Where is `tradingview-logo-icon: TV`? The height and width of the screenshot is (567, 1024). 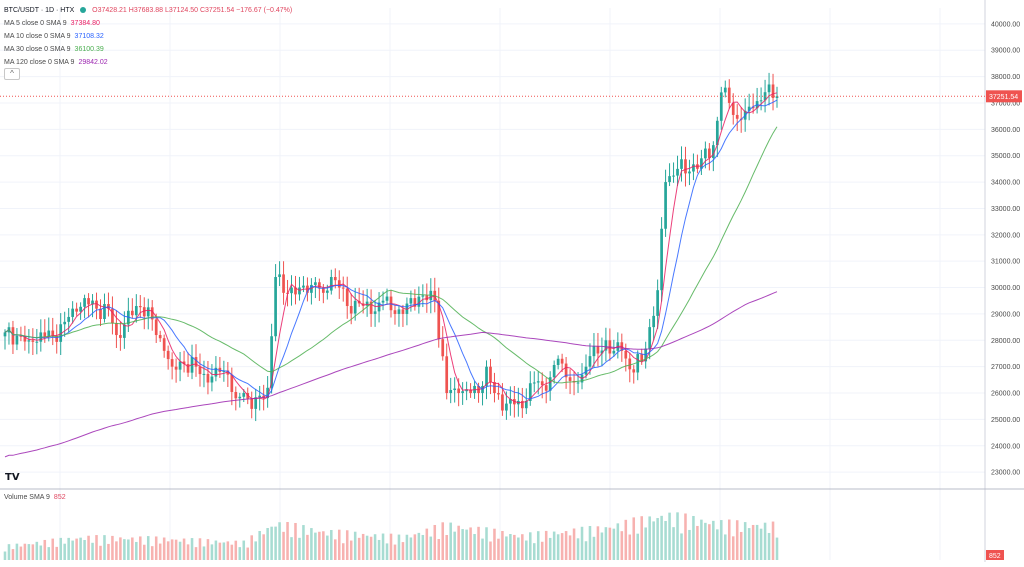
tradingview-logo-icon: TV is located at coordinates (12, 477).